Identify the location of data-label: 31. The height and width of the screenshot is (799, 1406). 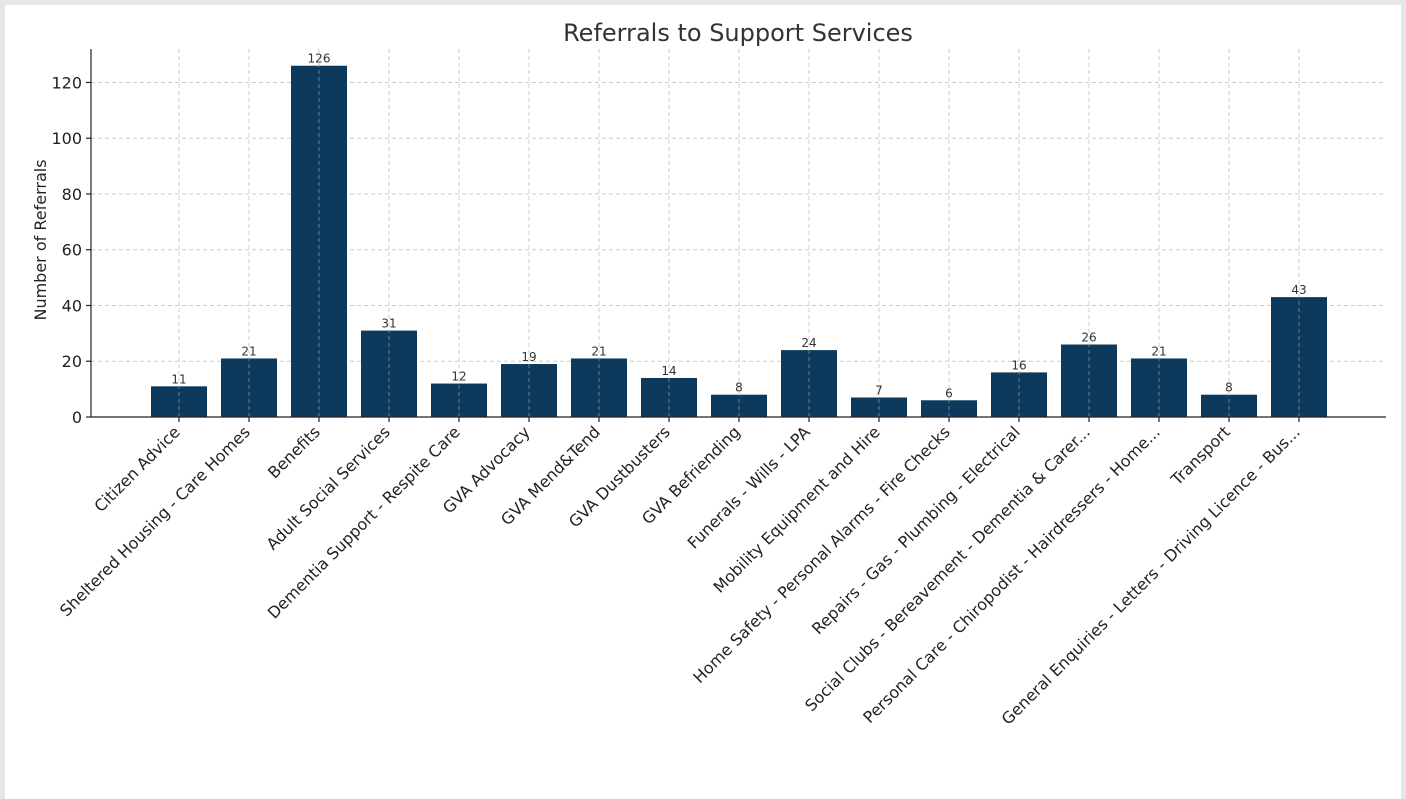
(388, 324).